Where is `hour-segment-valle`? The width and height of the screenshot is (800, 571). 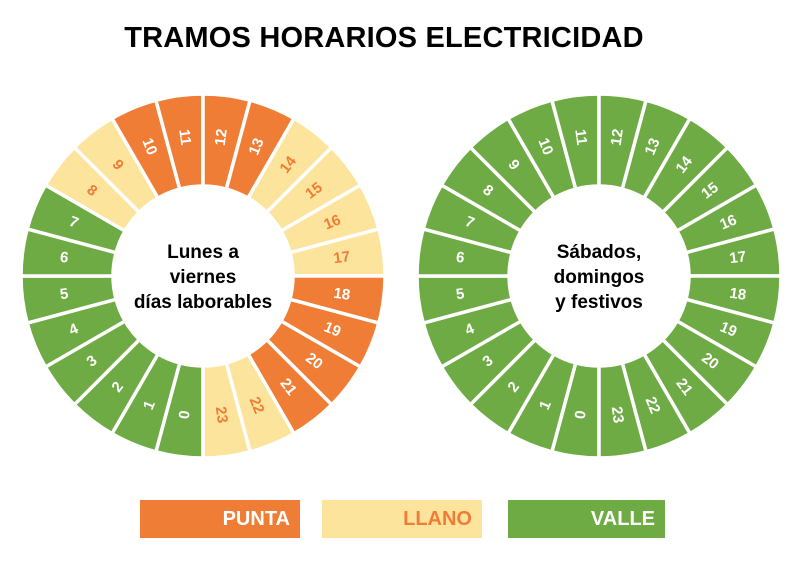 hour-segment-valle is located at coordinates (623, 410).